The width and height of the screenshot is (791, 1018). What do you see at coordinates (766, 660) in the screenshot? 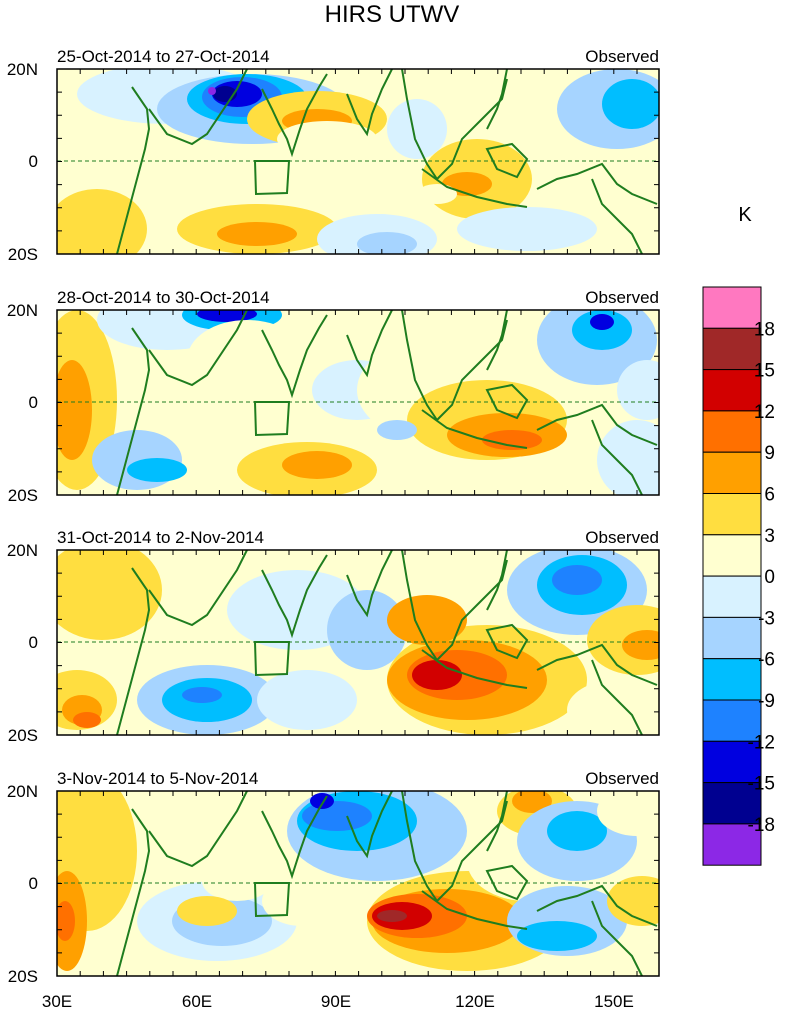
I see `colorbar-tick-label: -6` at bounding box center [766, 660].